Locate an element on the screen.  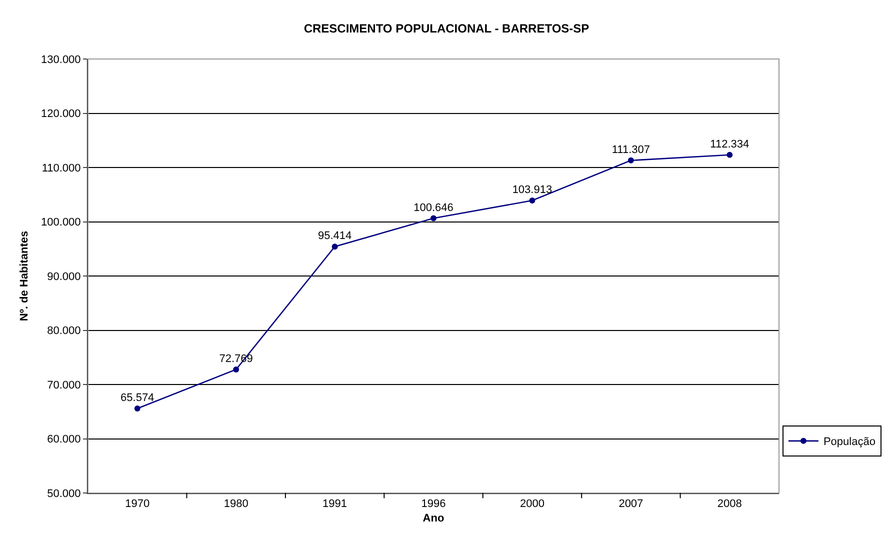
x-tick-label: 1996 is located at coordinates (433, 504).